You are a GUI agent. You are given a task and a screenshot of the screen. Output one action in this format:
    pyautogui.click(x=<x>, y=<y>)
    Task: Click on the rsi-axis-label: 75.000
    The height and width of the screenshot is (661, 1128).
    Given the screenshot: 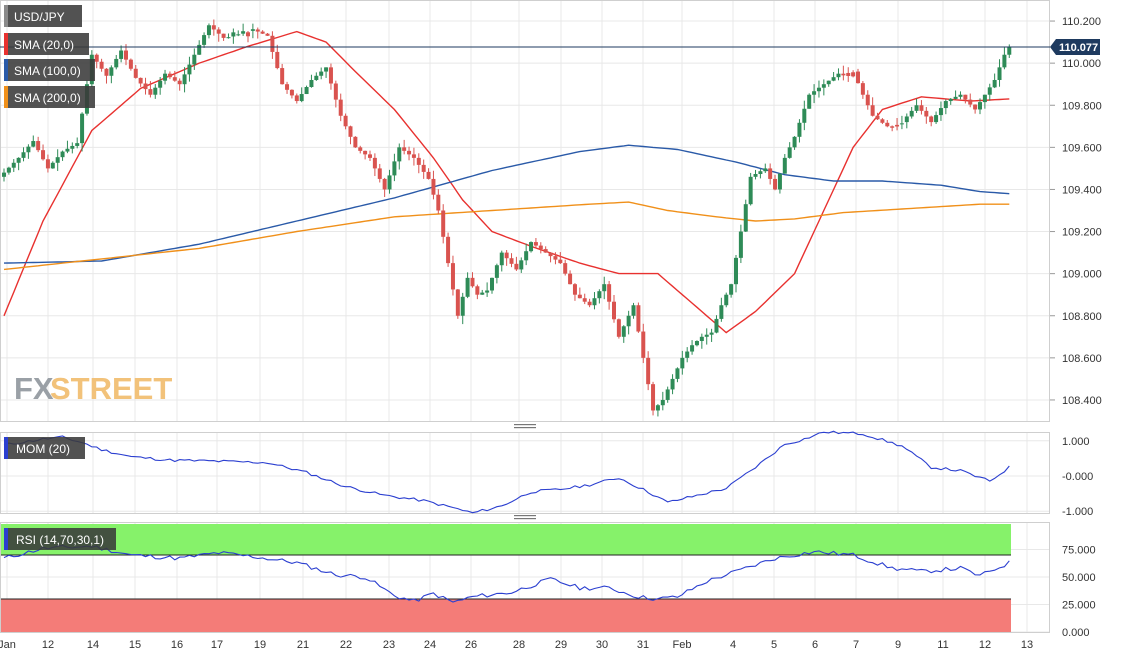 What is the action you would take?
    pyautogui.click(x=1079, y=551)
    